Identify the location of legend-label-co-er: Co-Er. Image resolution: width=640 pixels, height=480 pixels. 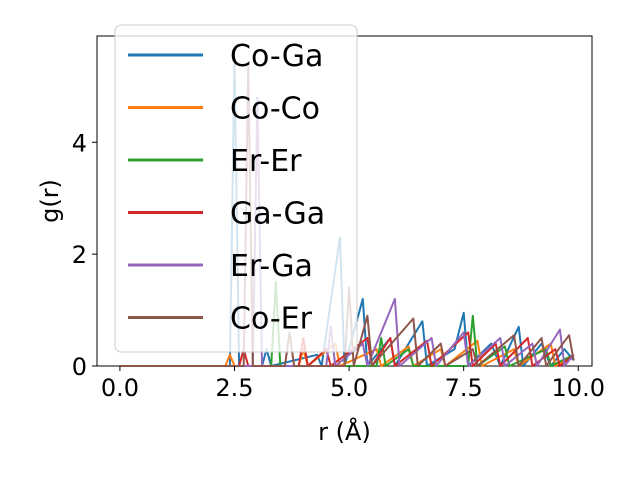
(271, 319).